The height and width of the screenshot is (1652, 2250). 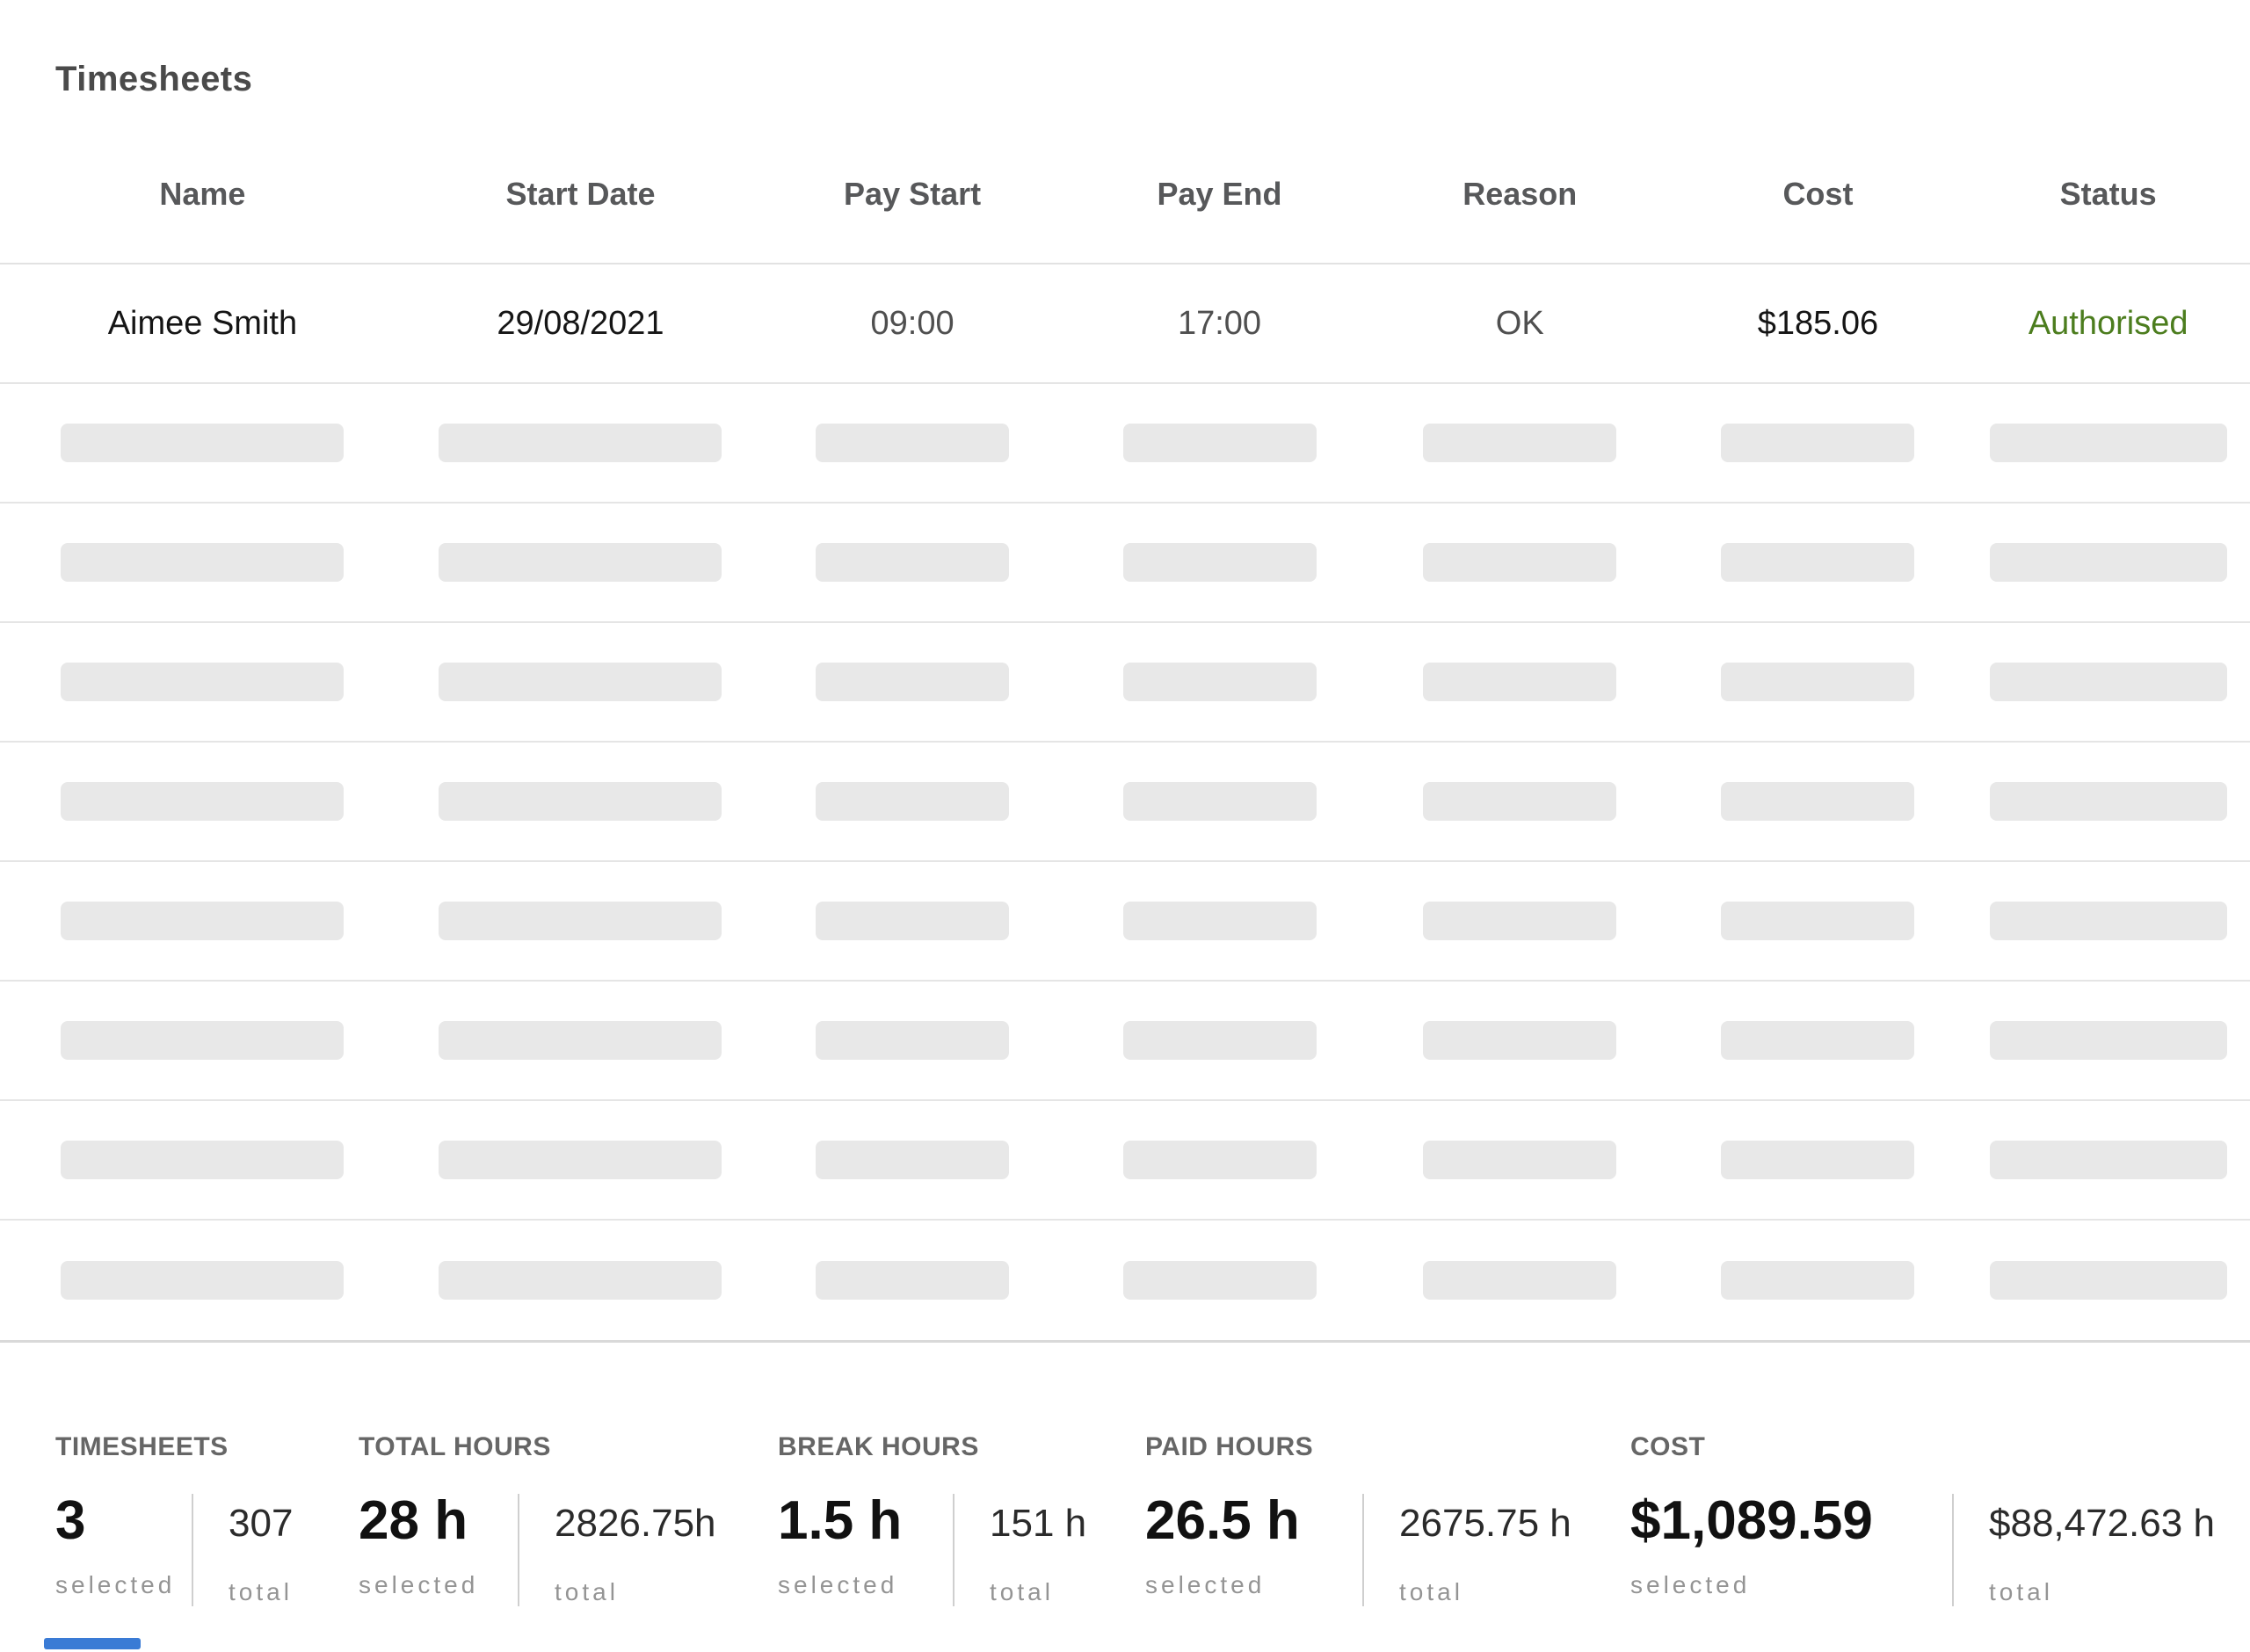 What do you see at coordinates (154, 79) in the screenshot?
I see `page-title: Timesheets` at bounding box center [154, 79].